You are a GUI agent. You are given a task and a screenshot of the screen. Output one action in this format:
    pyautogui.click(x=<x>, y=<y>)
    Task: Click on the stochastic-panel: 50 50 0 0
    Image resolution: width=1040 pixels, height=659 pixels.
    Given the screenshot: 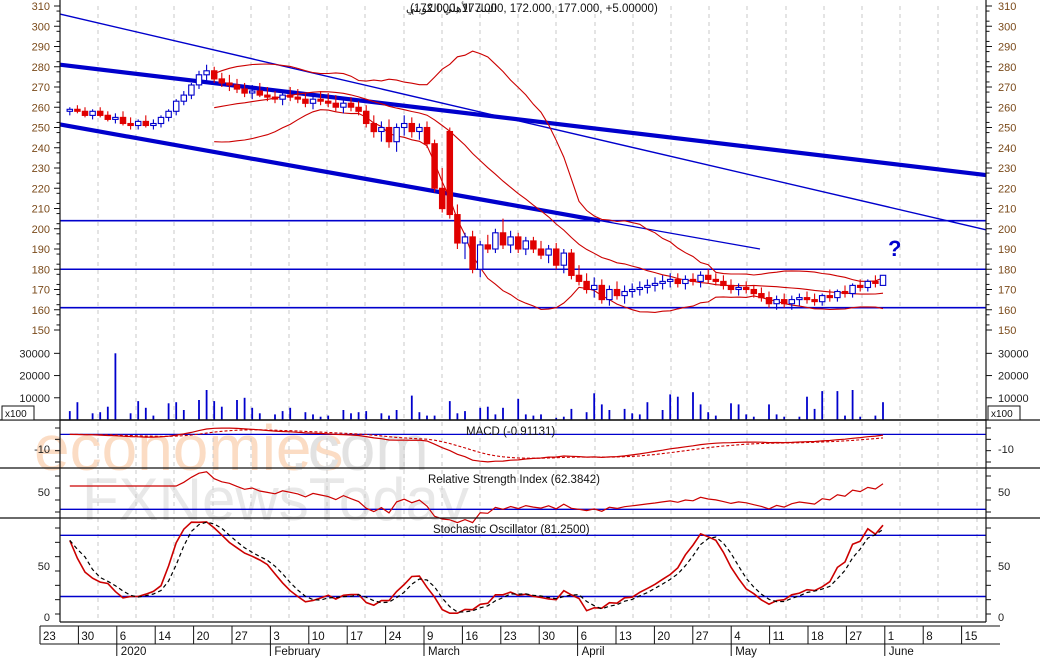 What is the action you would take?
    pyautogui.click(x=524, y=572)
    